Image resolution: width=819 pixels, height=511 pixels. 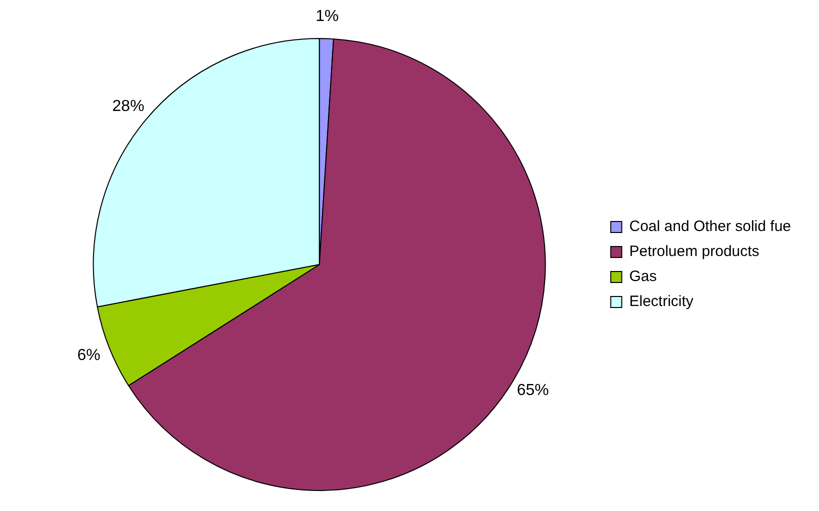 I want to click on data-label: 28%, so click(x=128, y=106).